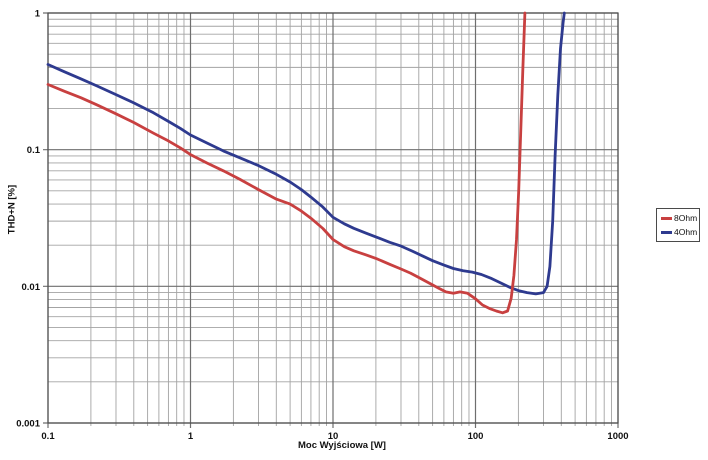 Image resolution: width=708 pixels, height=460 pixels. What do you see at coordinates (686, 218) in the screenshot?
I see `legend-label-8ohm: 8Ohm` at bounding box center [686, 218].